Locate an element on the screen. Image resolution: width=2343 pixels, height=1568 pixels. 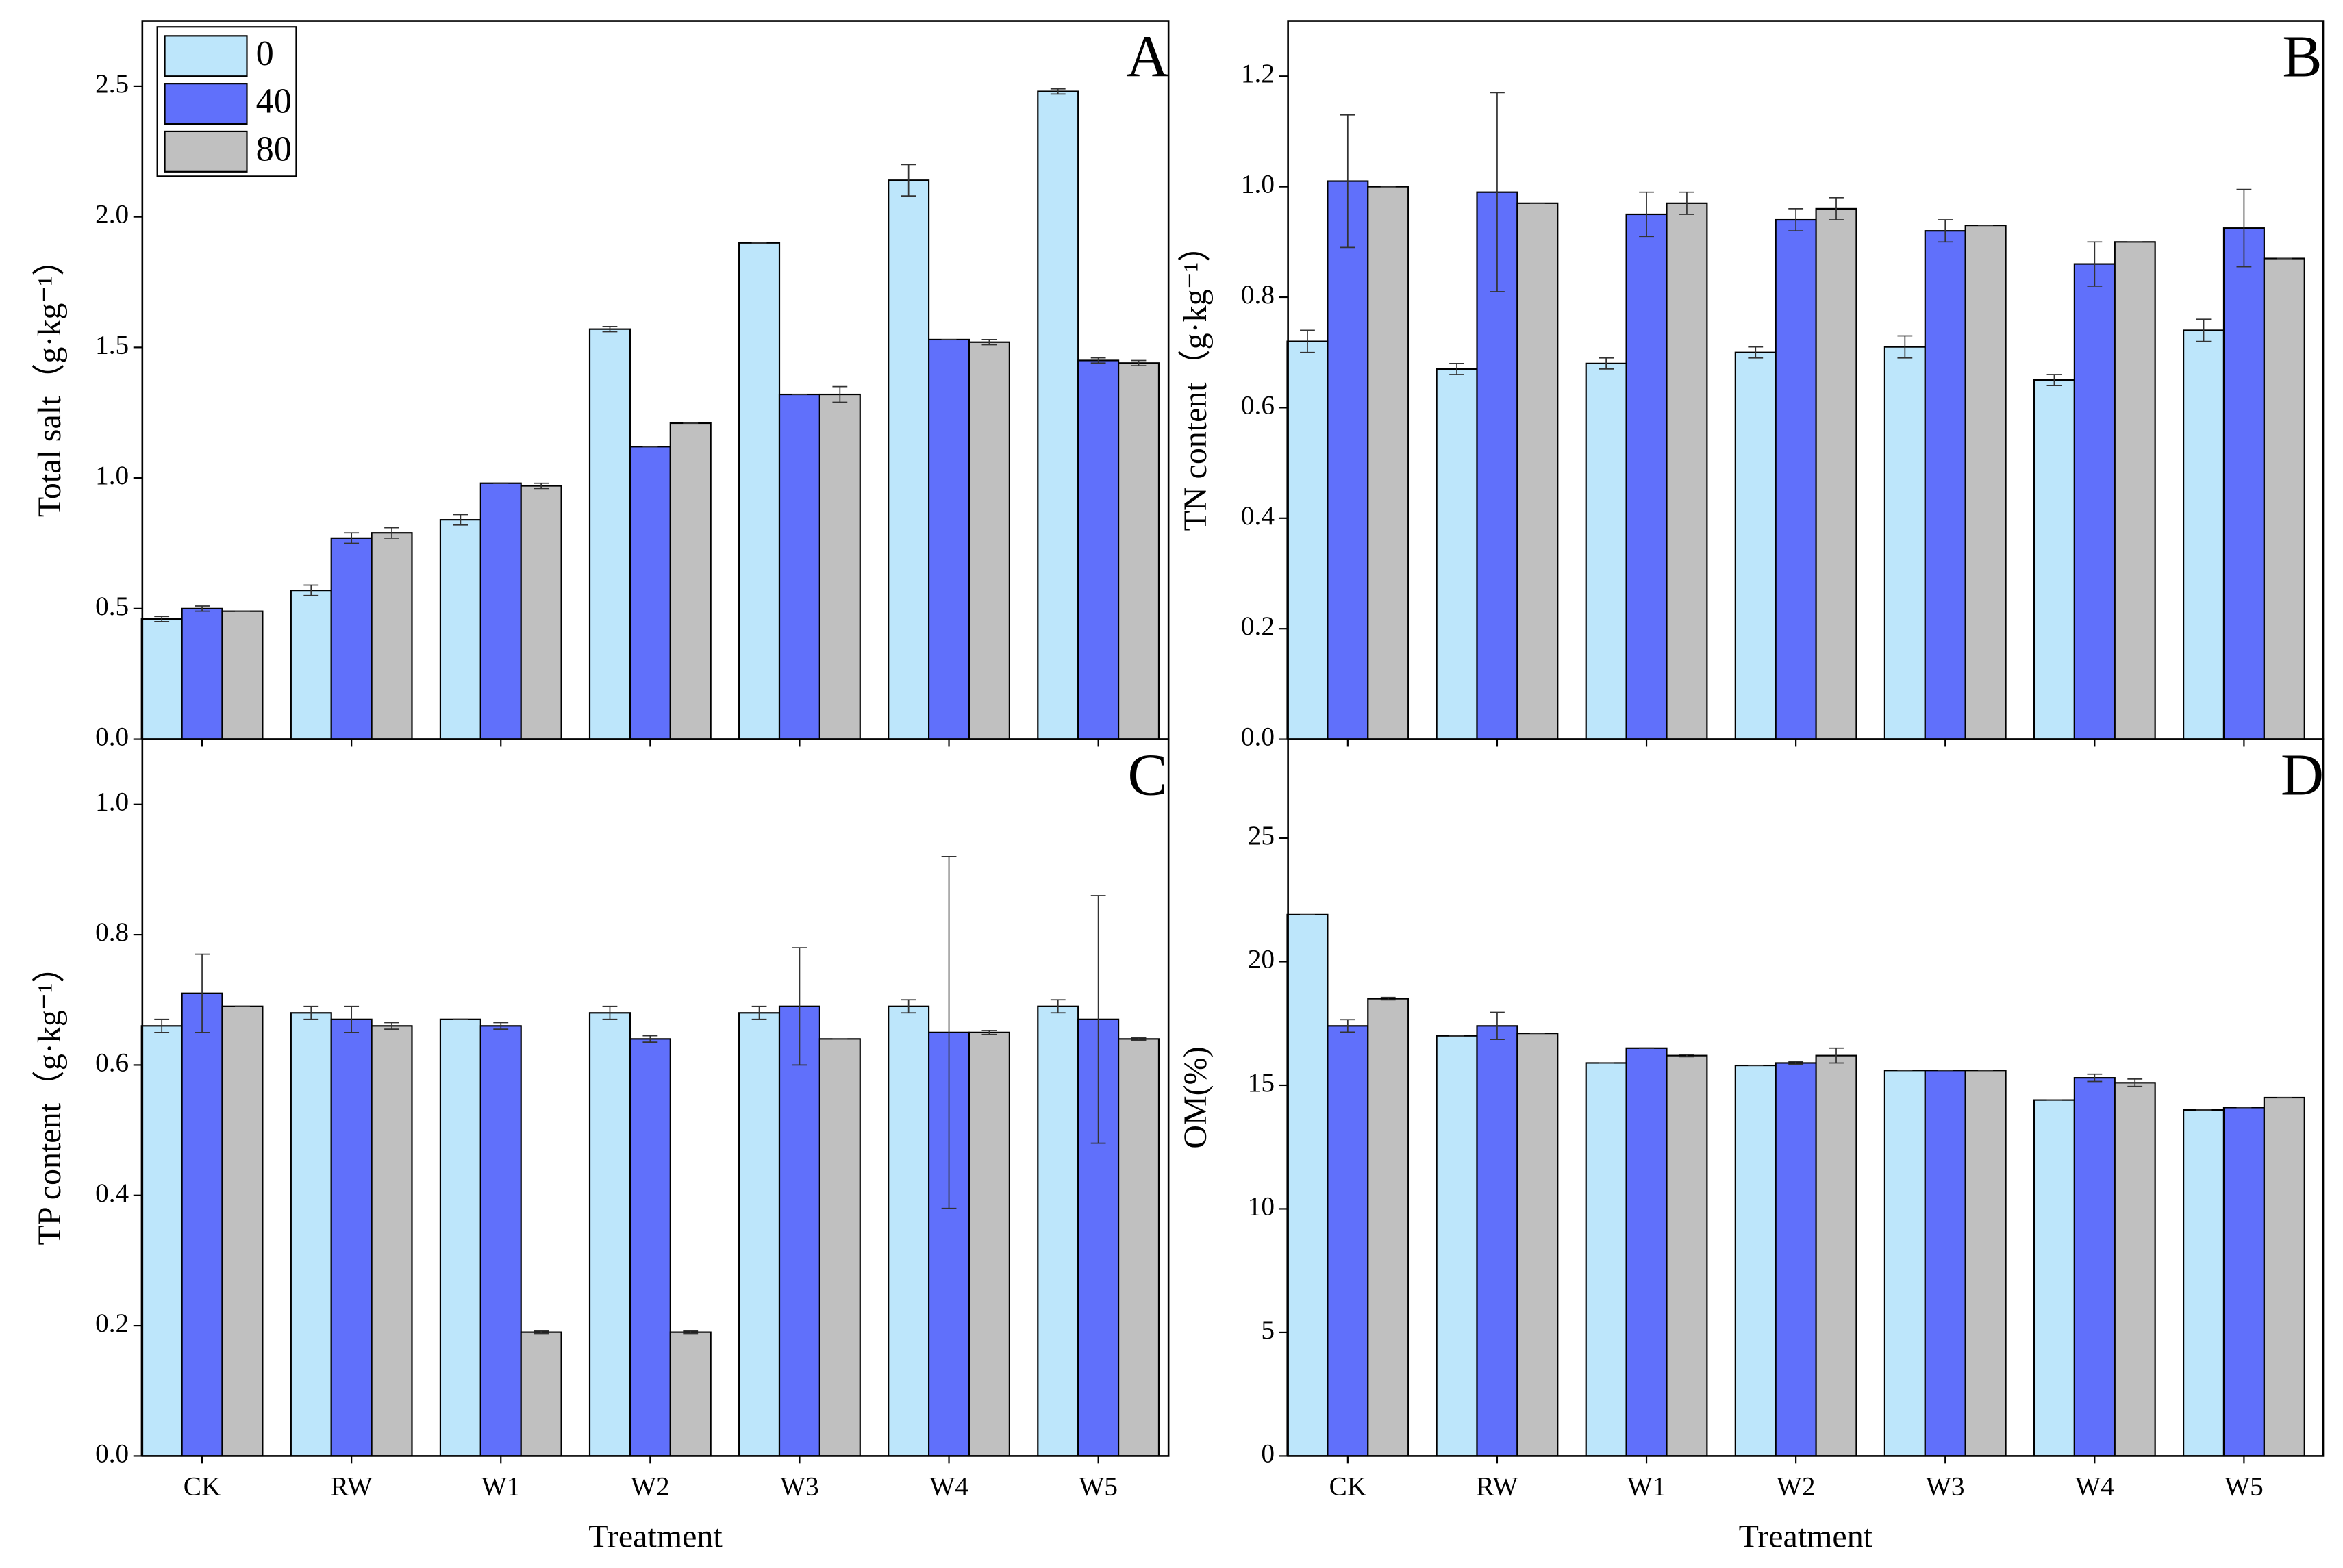
legend-label: 0 is located at coordinates (265, 53).